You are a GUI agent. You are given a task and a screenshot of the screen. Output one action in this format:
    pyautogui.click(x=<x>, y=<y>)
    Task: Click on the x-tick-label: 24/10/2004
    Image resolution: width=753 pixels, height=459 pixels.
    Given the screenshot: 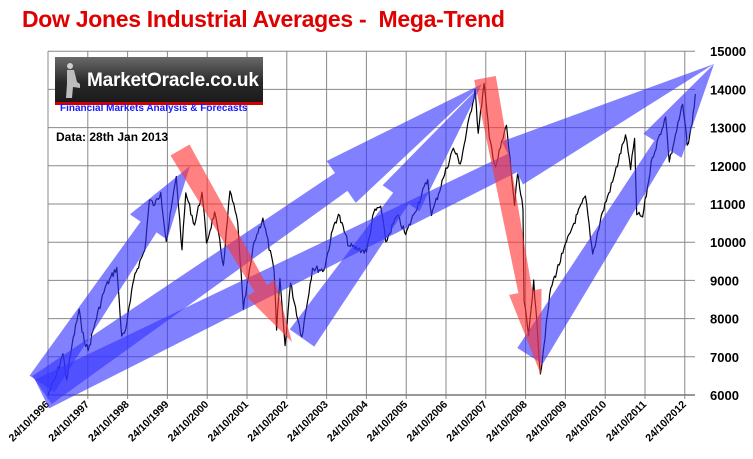 What is the action you would take?
    pyautogui.click(x=348, y=422)
    